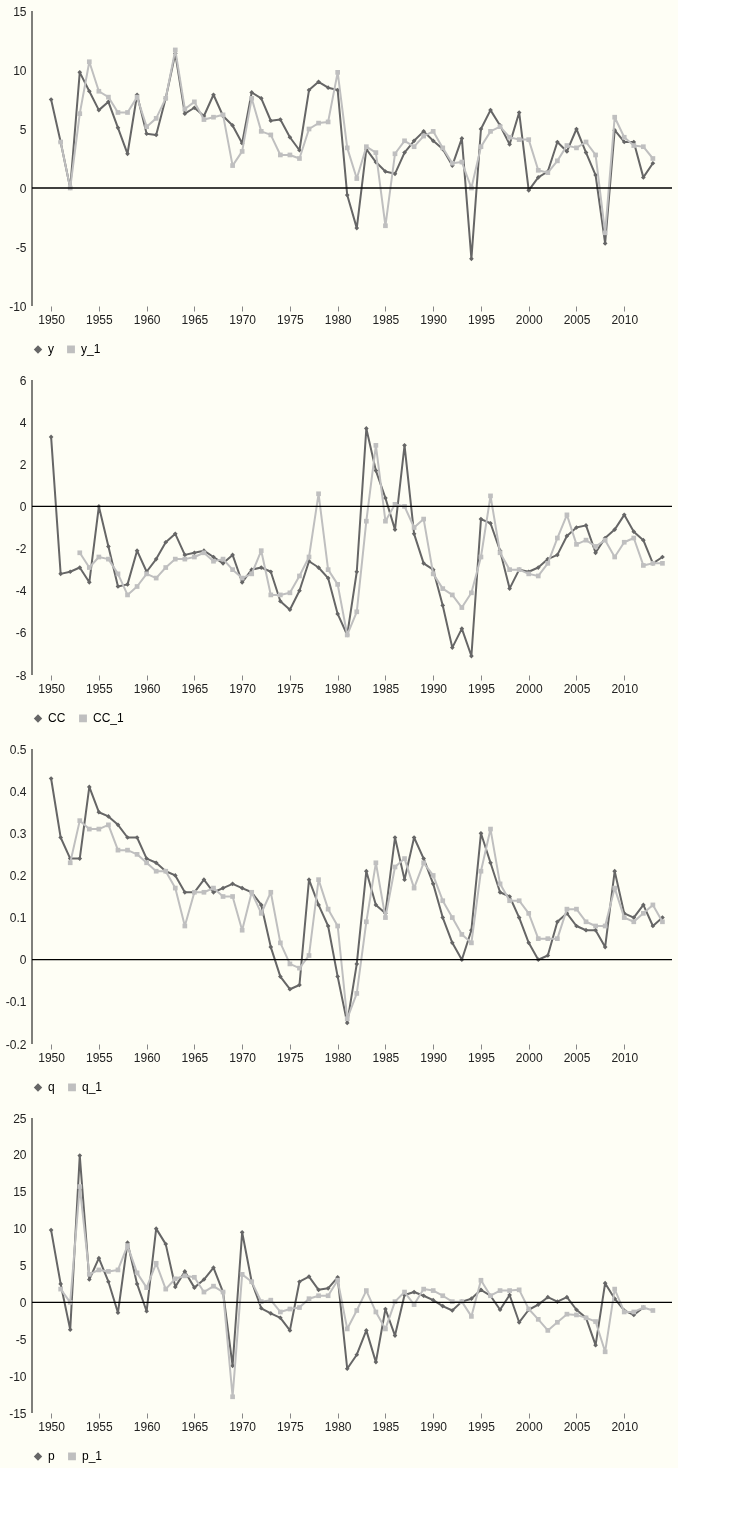 This screenshot has height=1537, width=742. I want to click on y-tick-label: -0.1, so click(16, 1002).